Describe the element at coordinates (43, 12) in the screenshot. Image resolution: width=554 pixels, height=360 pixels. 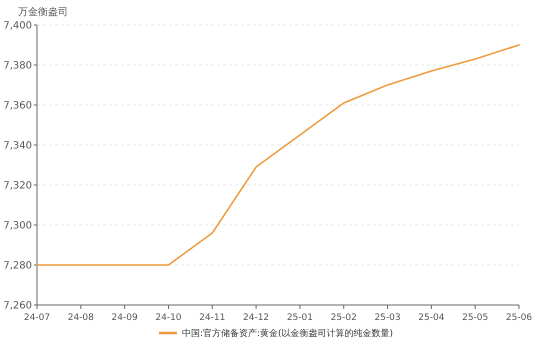
I see `y-axis-title: 万金衡盎司` at that location.